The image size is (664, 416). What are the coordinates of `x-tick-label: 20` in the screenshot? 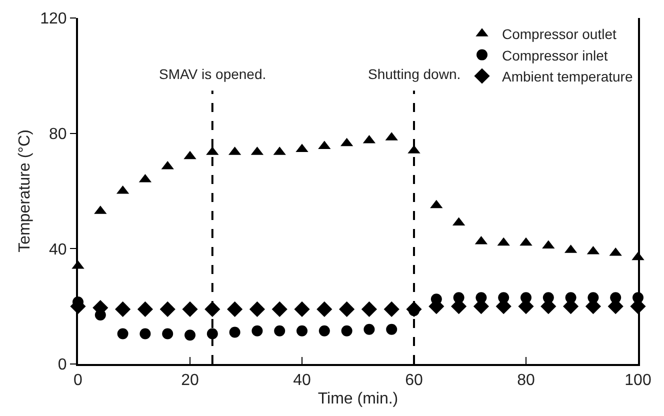 It's located at (190, 381).